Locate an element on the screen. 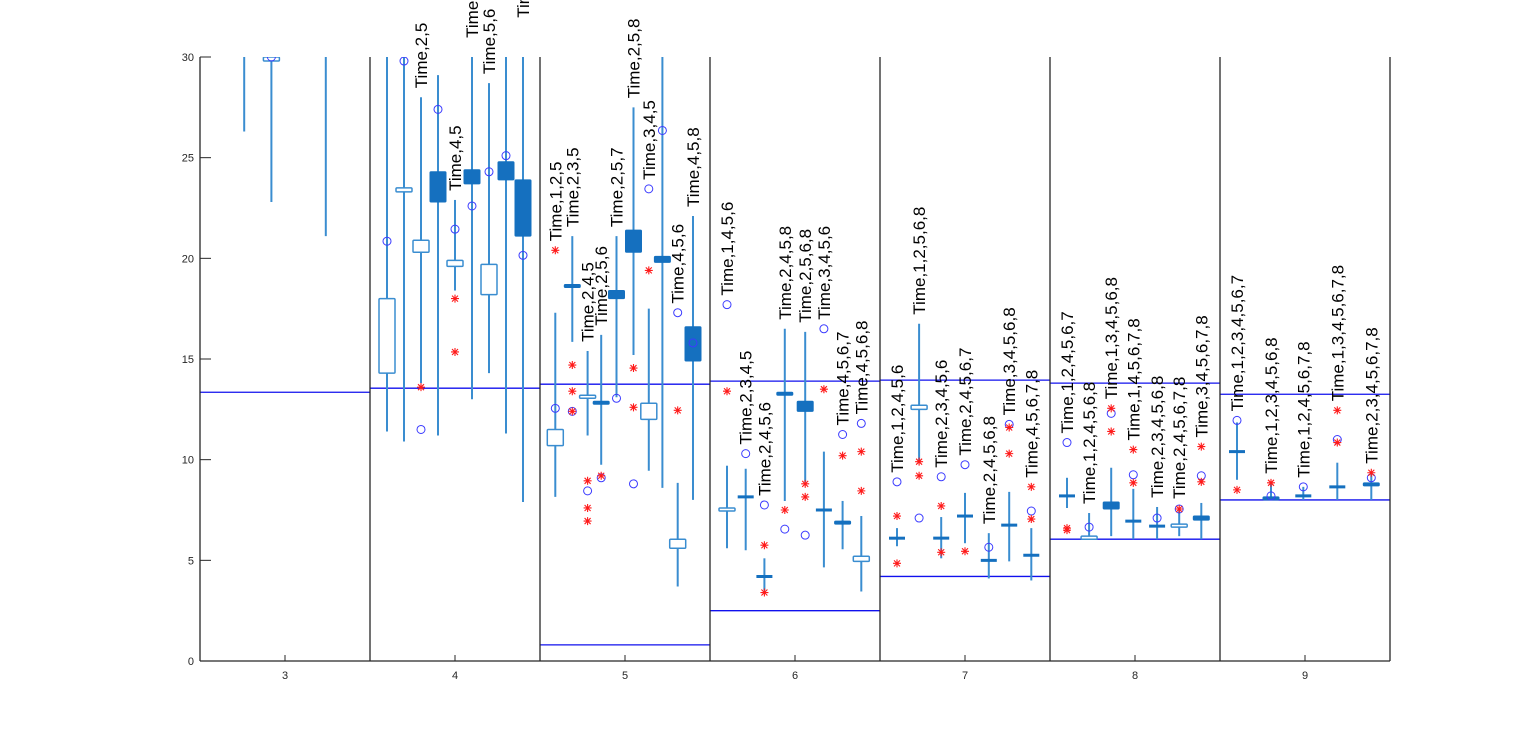 The height and width of the screenshot is (744, 1536). box-label: Time is located at coordinates (472, 19).